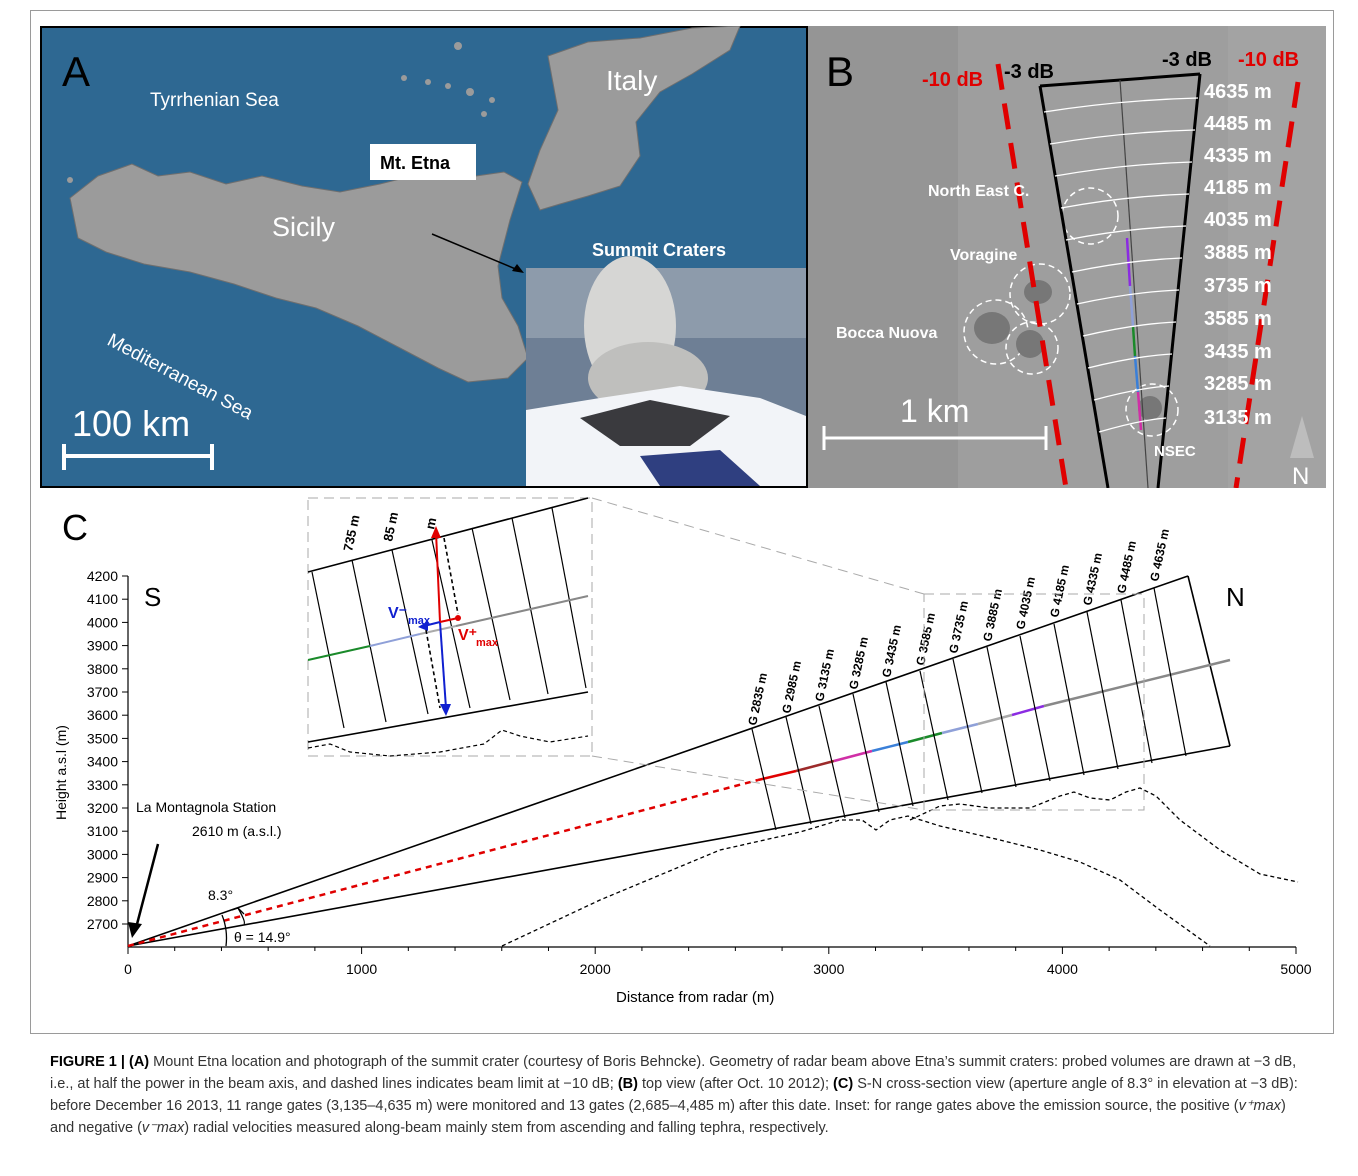 This screenshot has width=1358, height=1176. What do you see at coordinates (361, 969) in the screenshot?
I see `x-tick-label: 1000` at bounding box center [361, 969].